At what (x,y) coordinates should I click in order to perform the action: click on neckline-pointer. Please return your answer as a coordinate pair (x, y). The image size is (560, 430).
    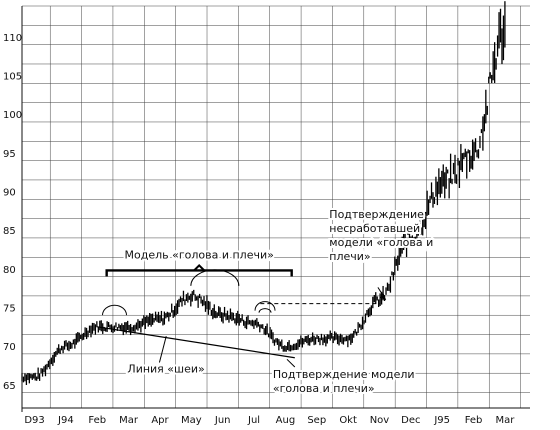
    Looking at the image, I should click on (162, 349).